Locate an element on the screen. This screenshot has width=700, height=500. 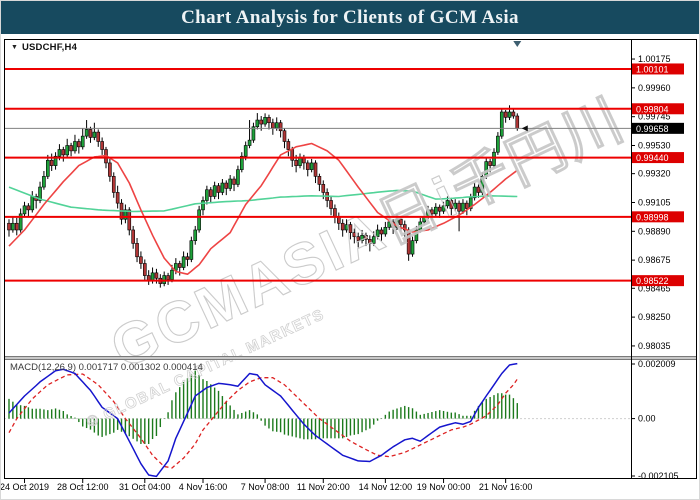
price-tick-label: 0.98465 is located at coordinates (654, 288).